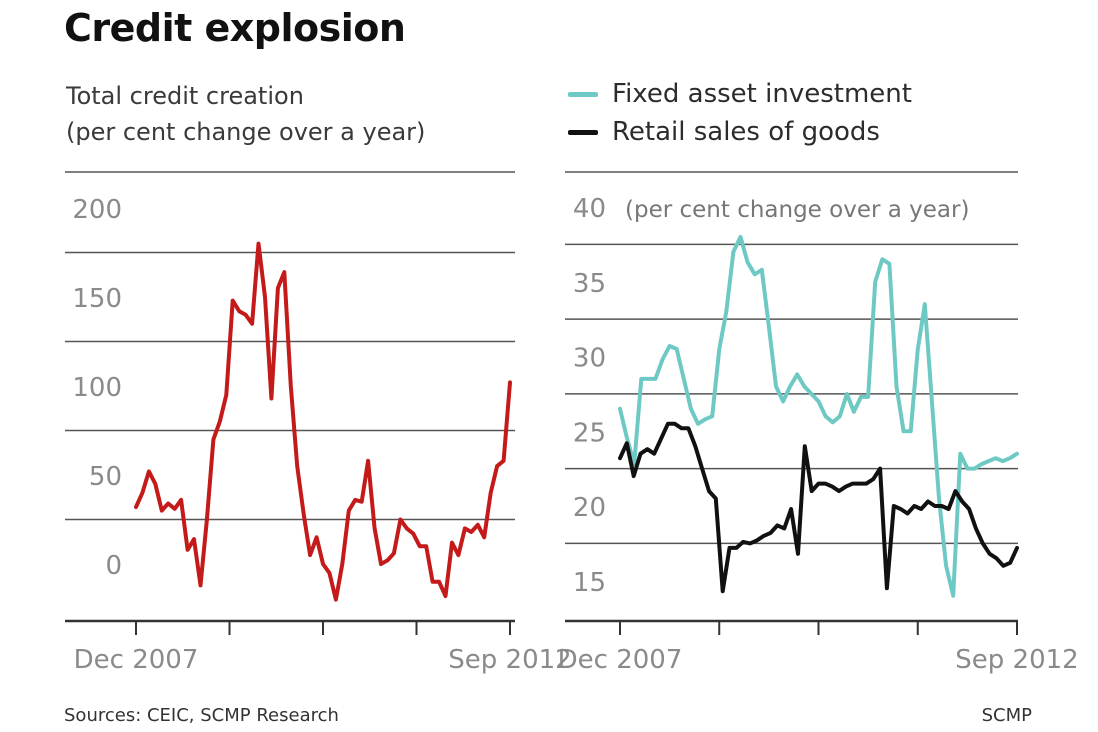  What do you see at coordinates (185, 96) in the screenshot?
I see `left-subtitle-line1: Total credit creation` at bounding box center [185, 96].